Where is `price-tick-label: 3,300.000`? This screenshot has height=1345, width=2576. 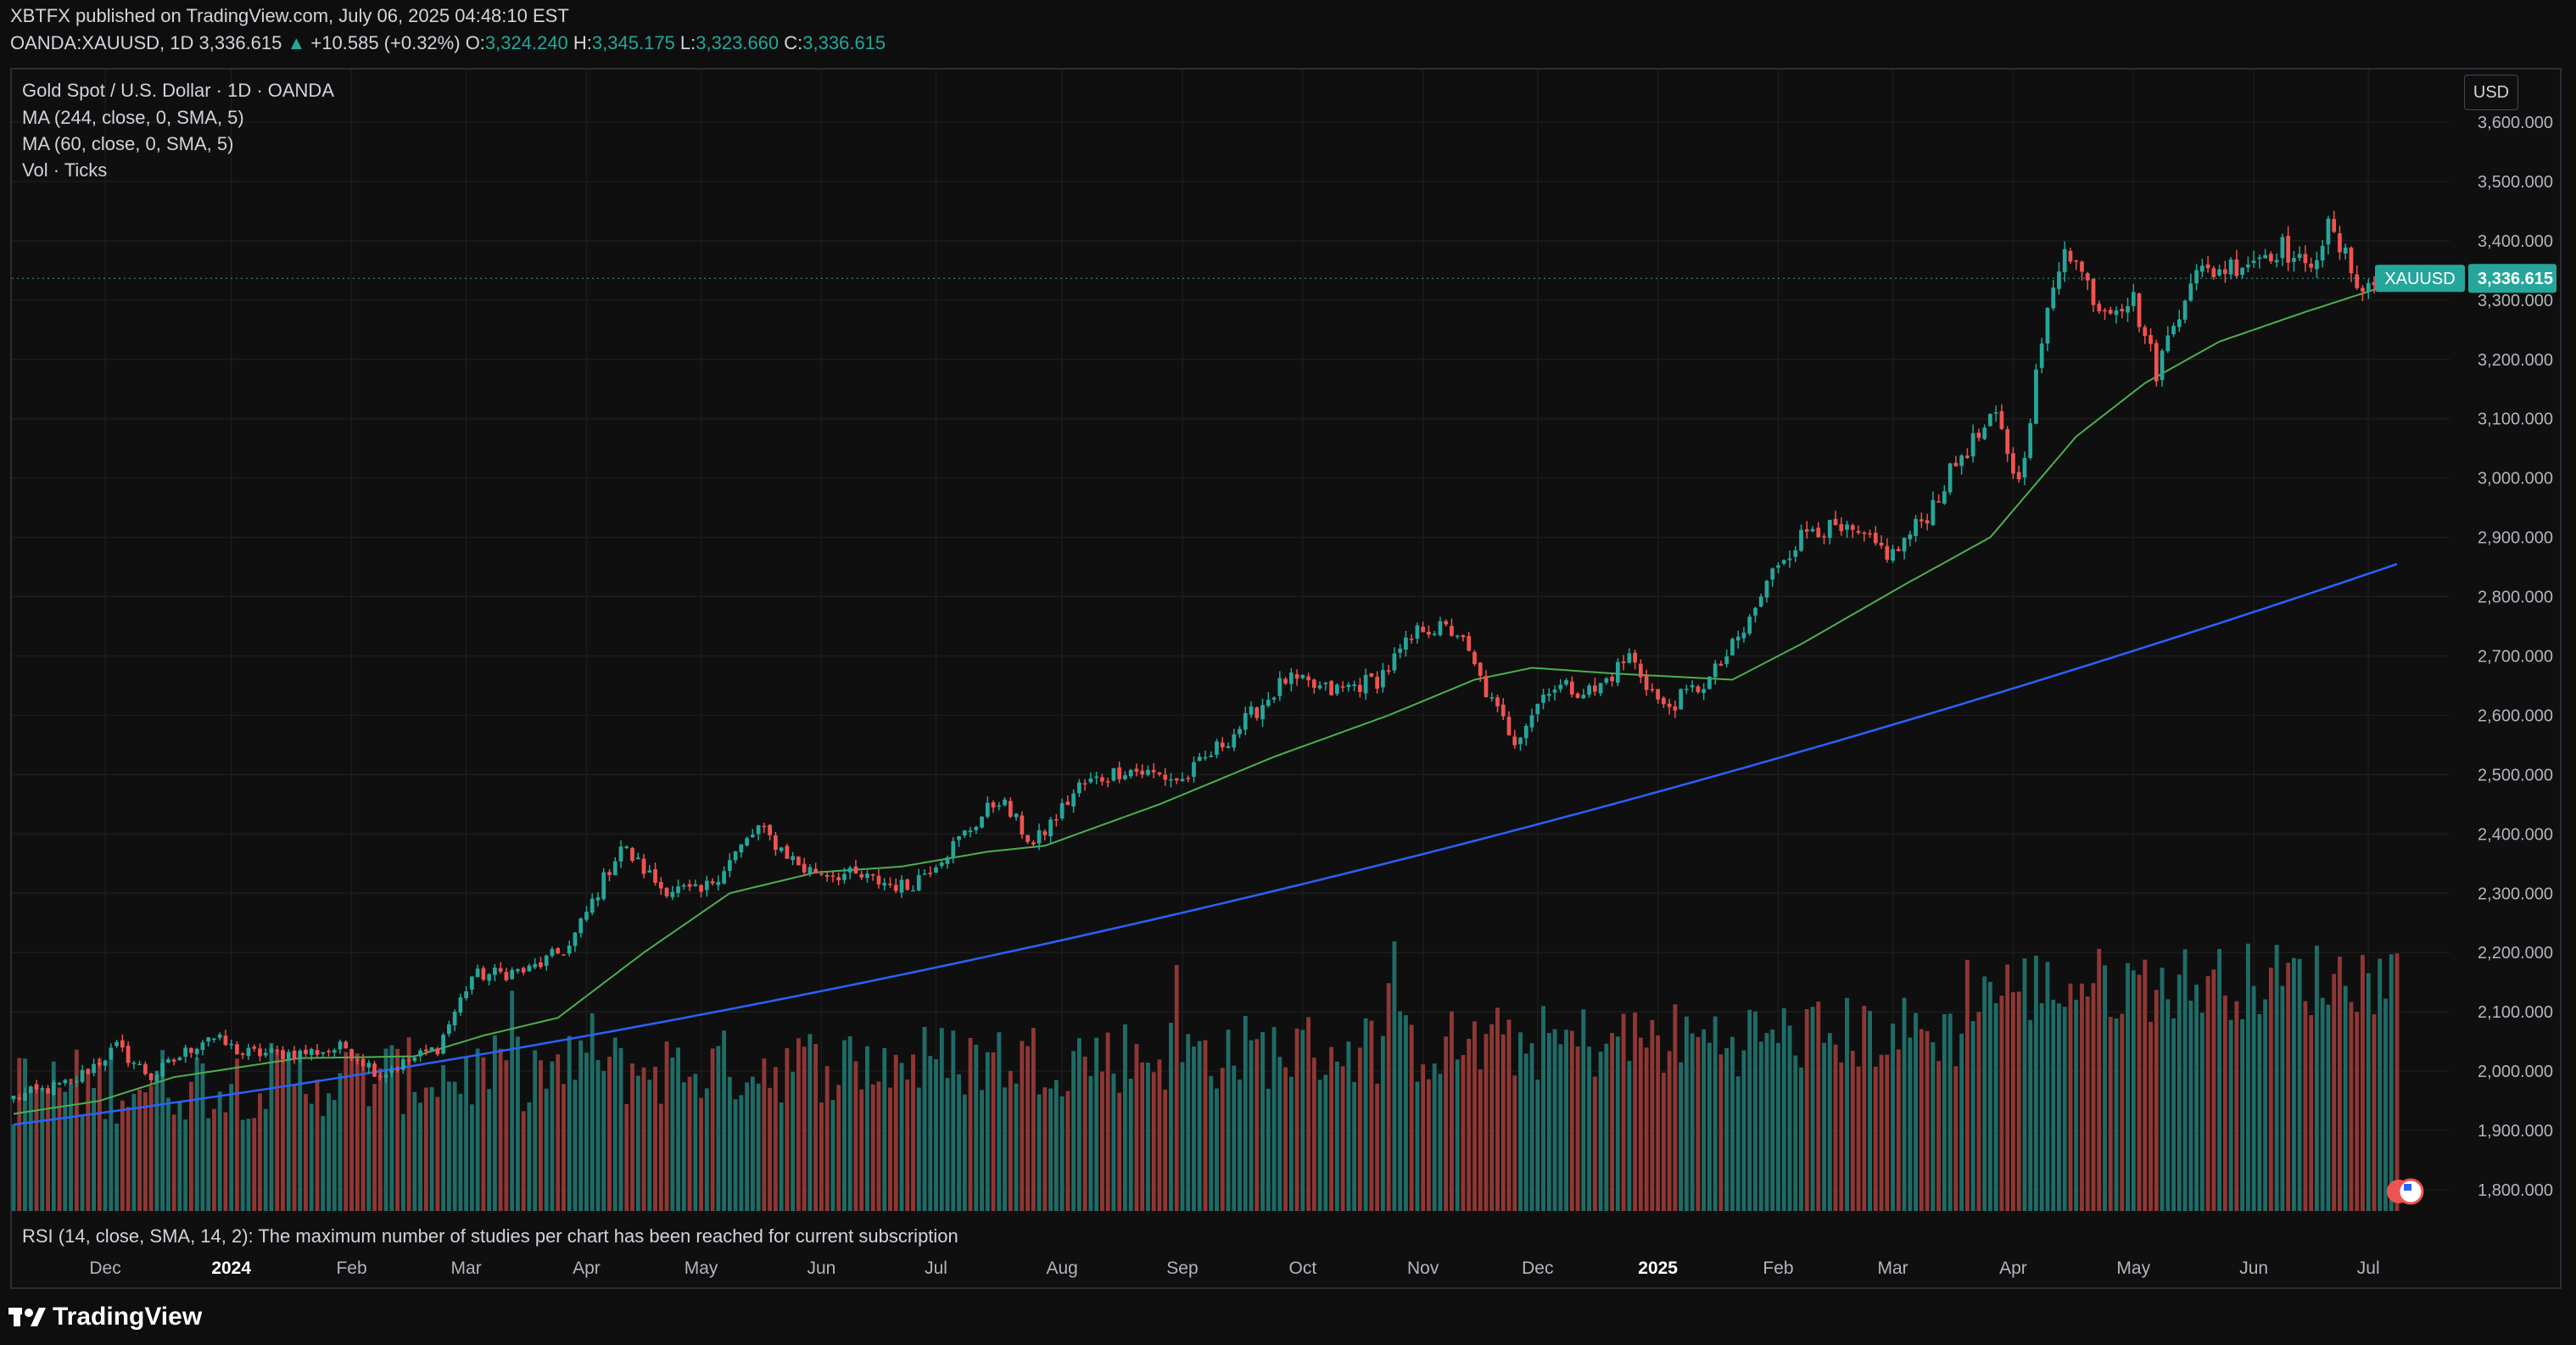 price-tick-label: 3,300.000 is located at coordinates (2515, 301).